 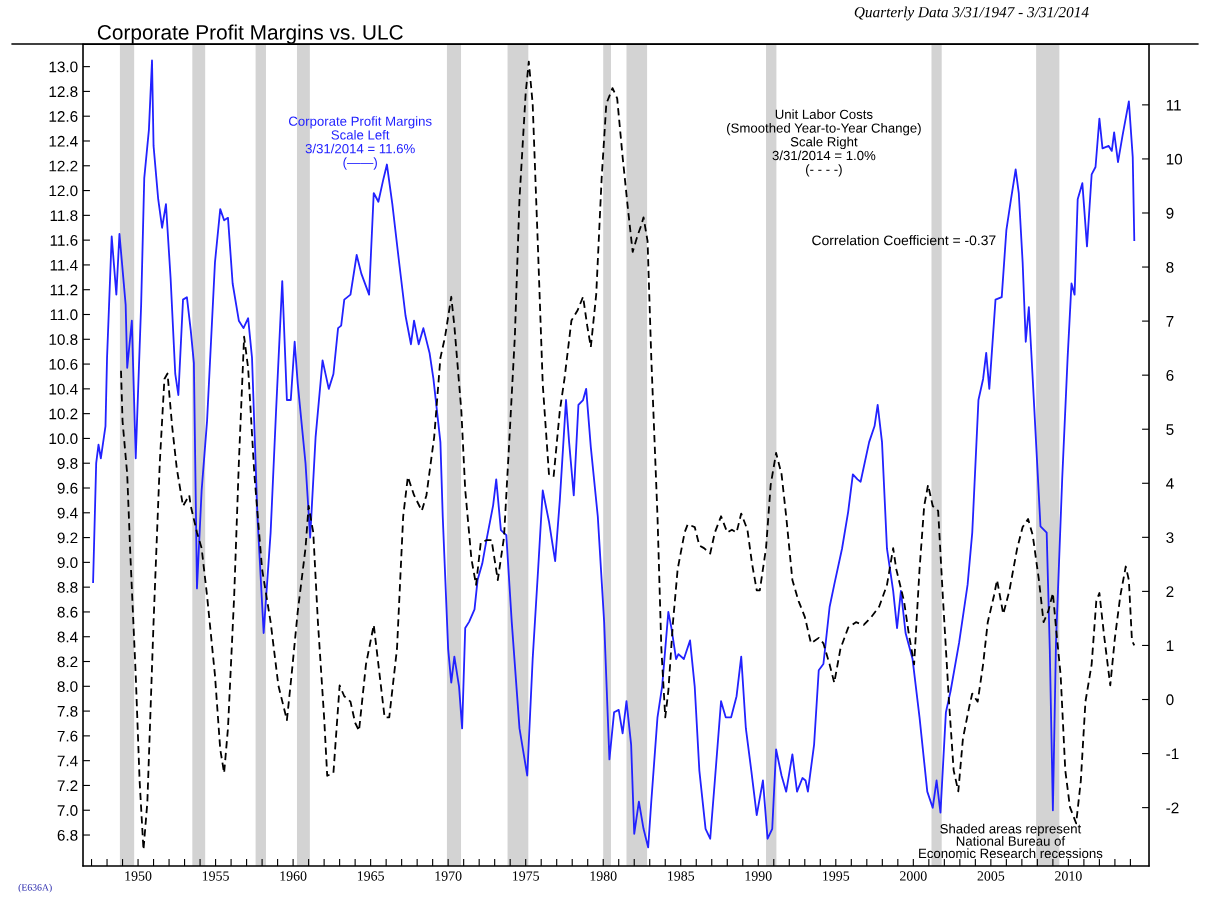 What do you see at coordinates (63, 92) in the screenshot?
I see `y-tick-label: 12.8` at bounding box center [63, 92].